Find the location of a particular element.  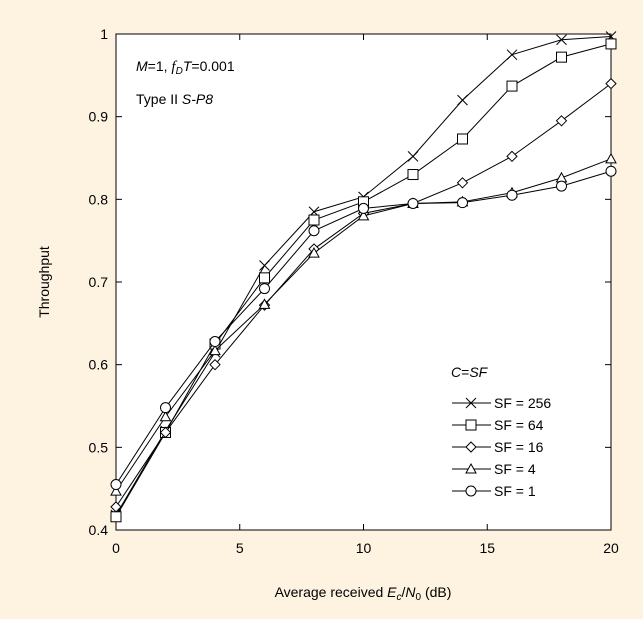

ann-eq1: =1, is located at coordinates (160, 66).